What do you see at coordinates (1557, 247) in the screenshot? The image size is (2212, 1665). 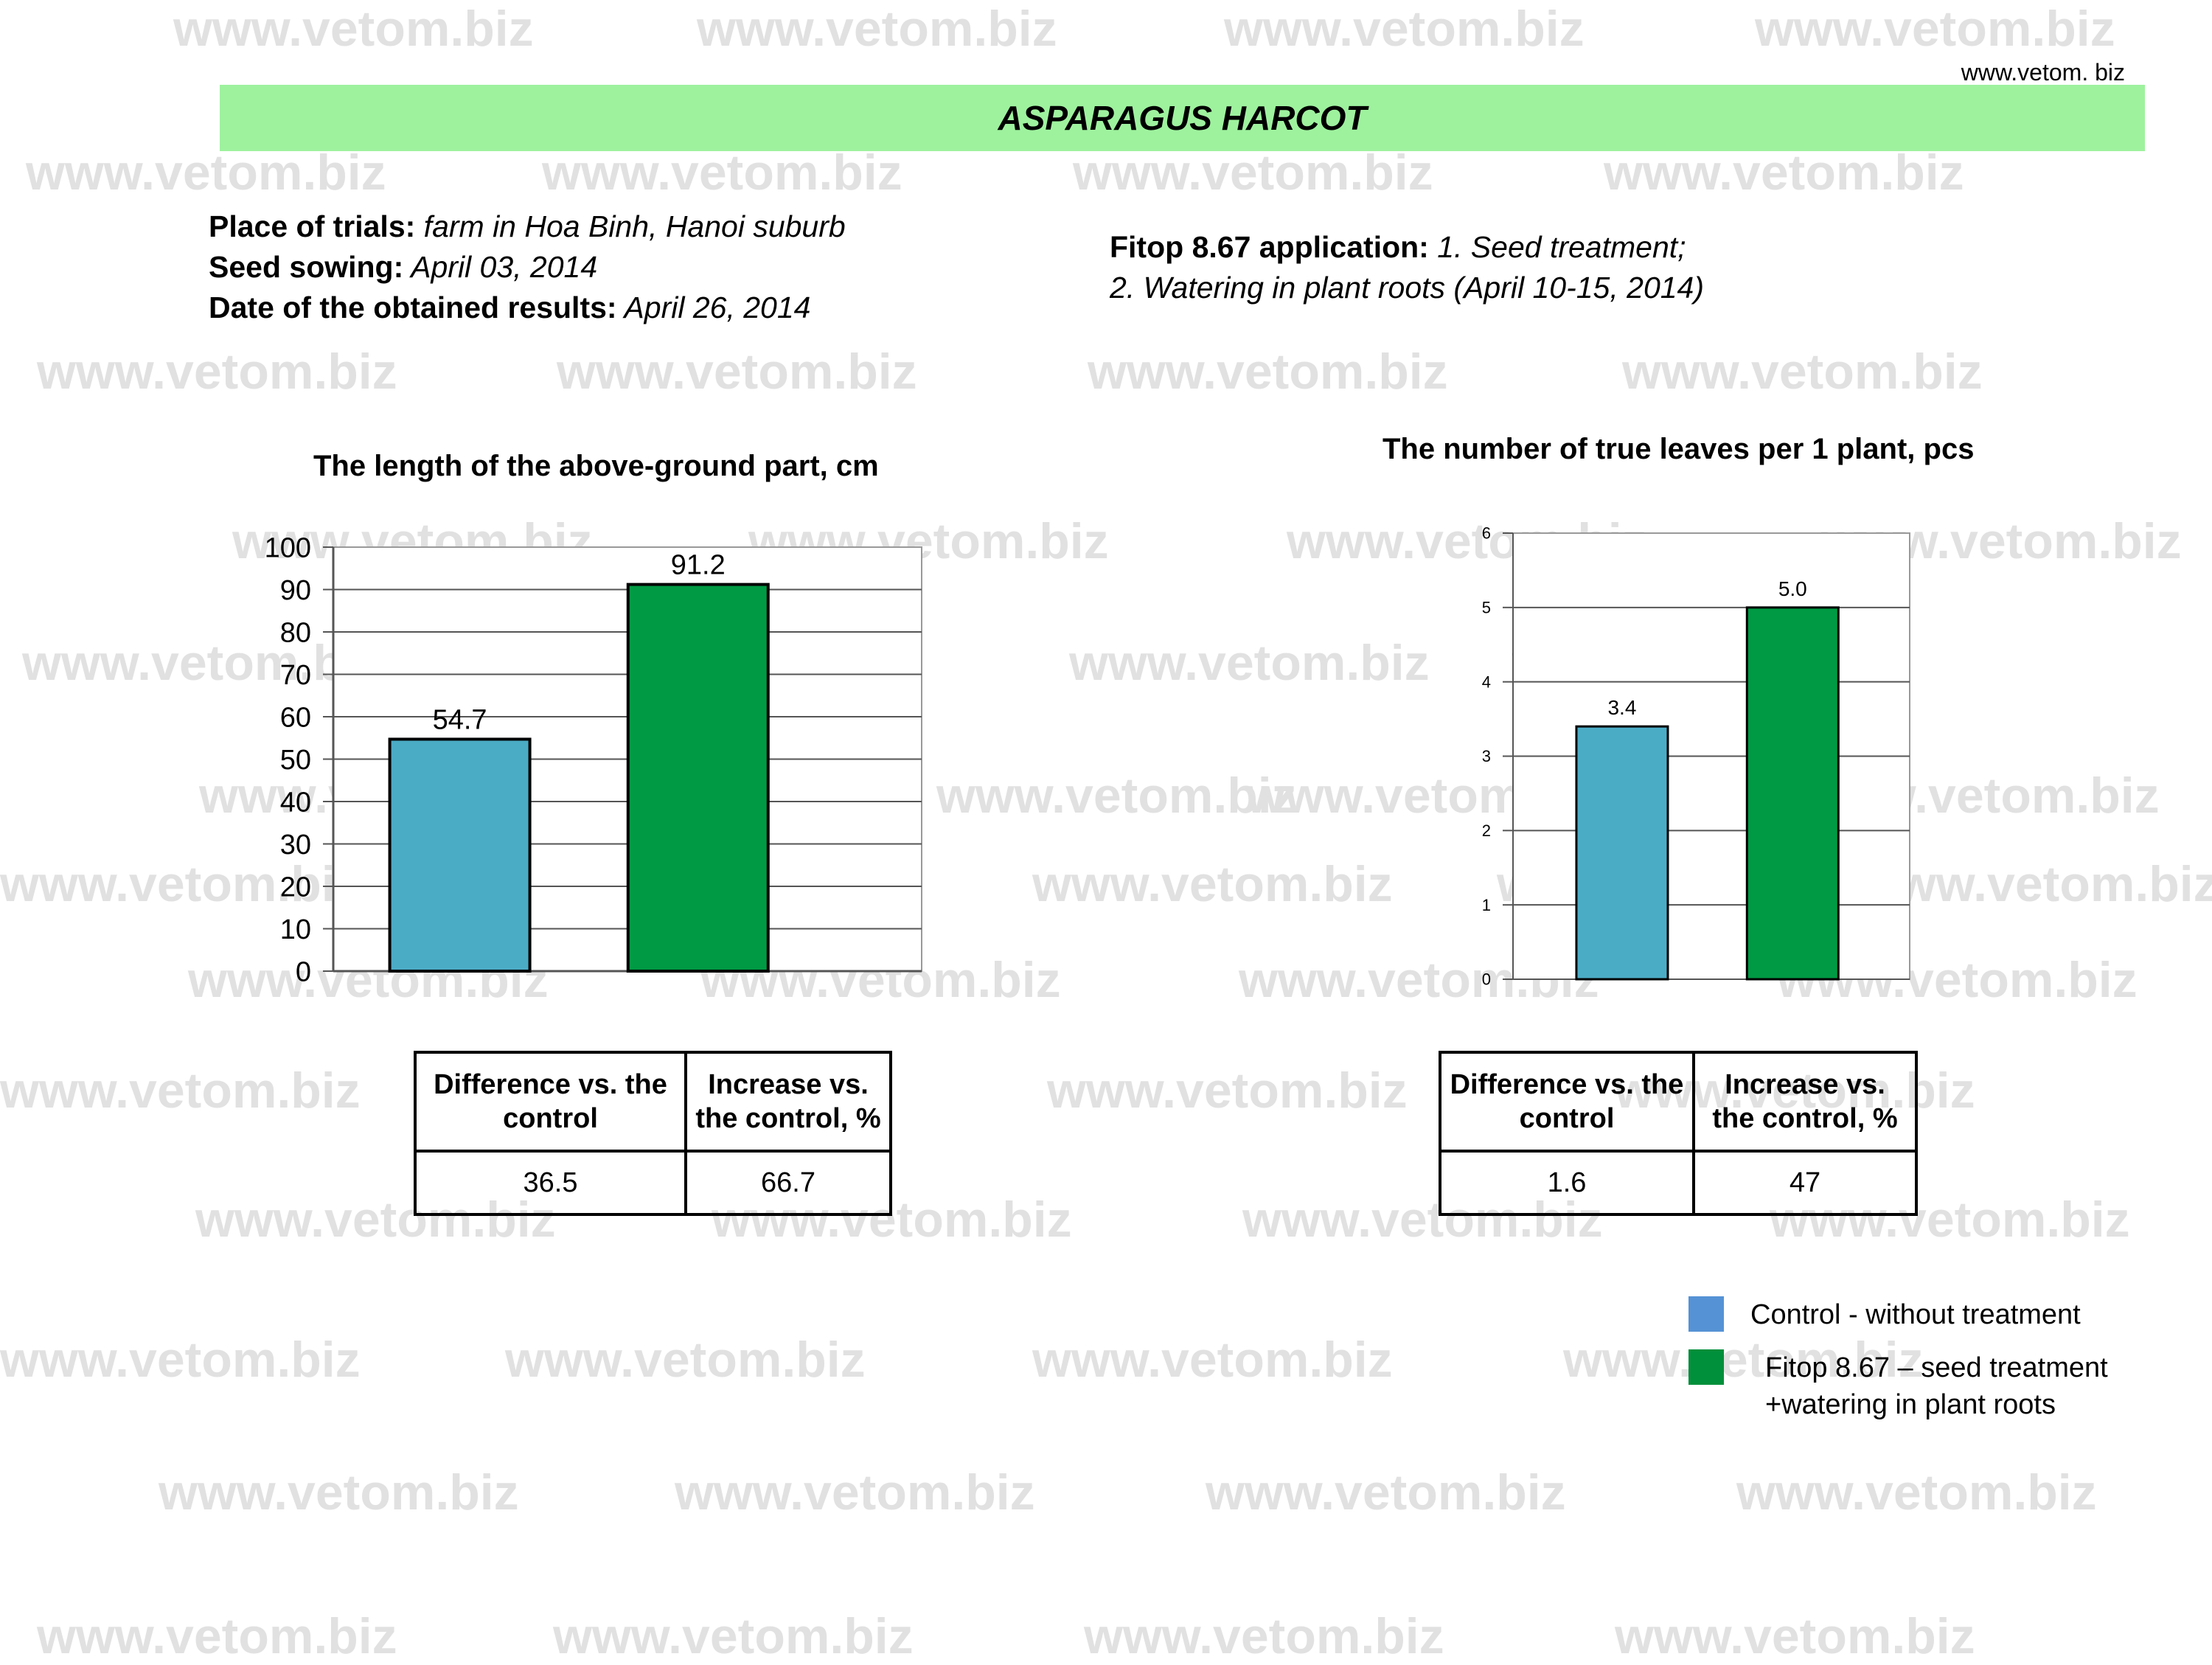 I see `application-step-1: 1. Seed treatment;` at bounding box center [1557, 247].